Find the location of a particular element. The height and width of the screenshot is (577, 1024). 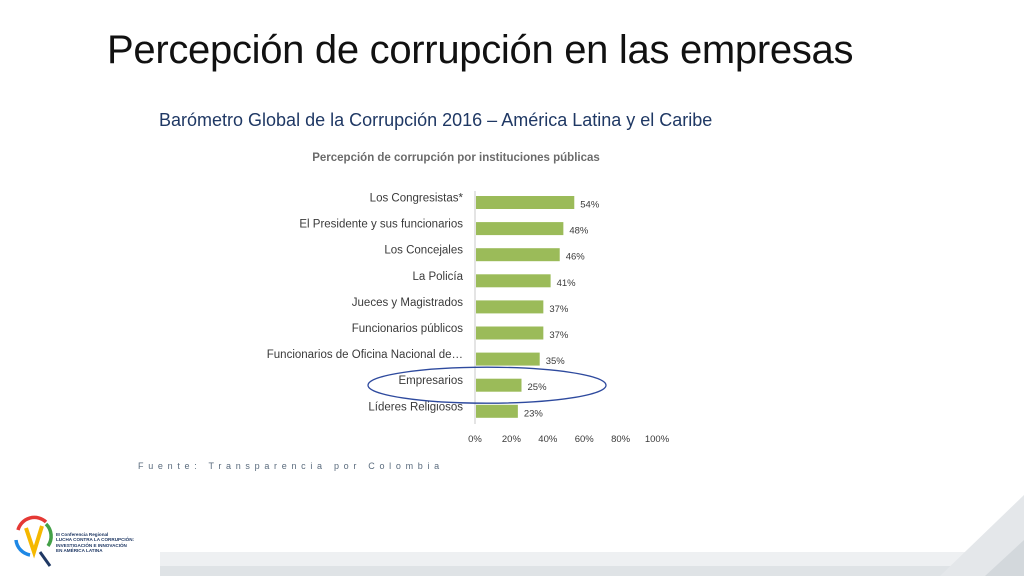

highlight-ellipse is located at coordinates (487, 385).